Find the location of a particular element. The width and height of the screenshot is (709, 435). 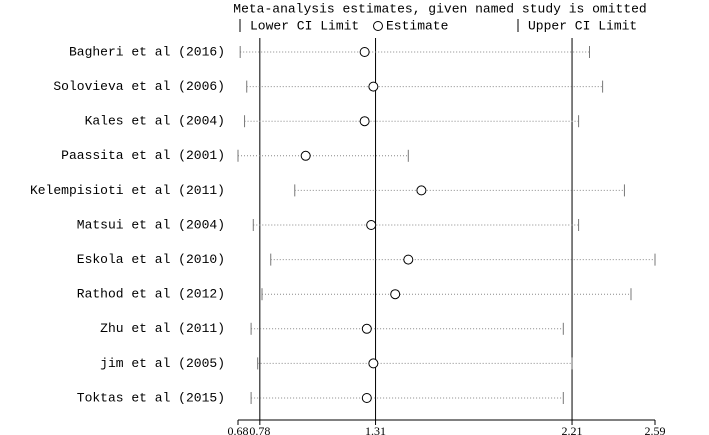

study-label: Solovieva et al (2006) is located at coordinates (139, 86).